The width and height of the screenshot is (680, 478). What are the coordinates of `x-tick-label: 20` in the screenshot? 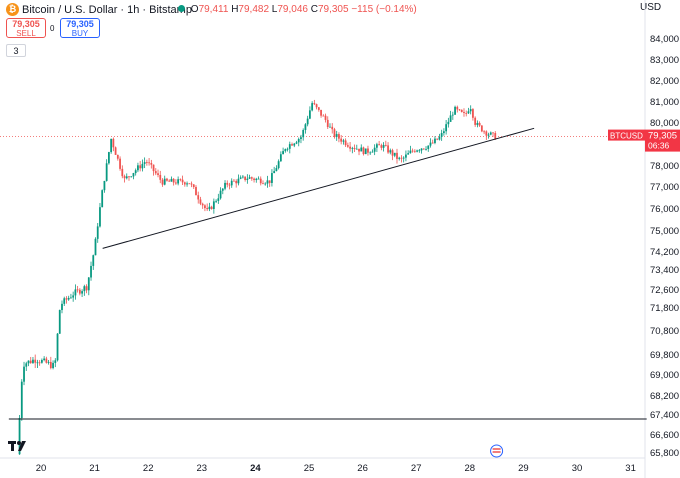 It's located at (41, 468).